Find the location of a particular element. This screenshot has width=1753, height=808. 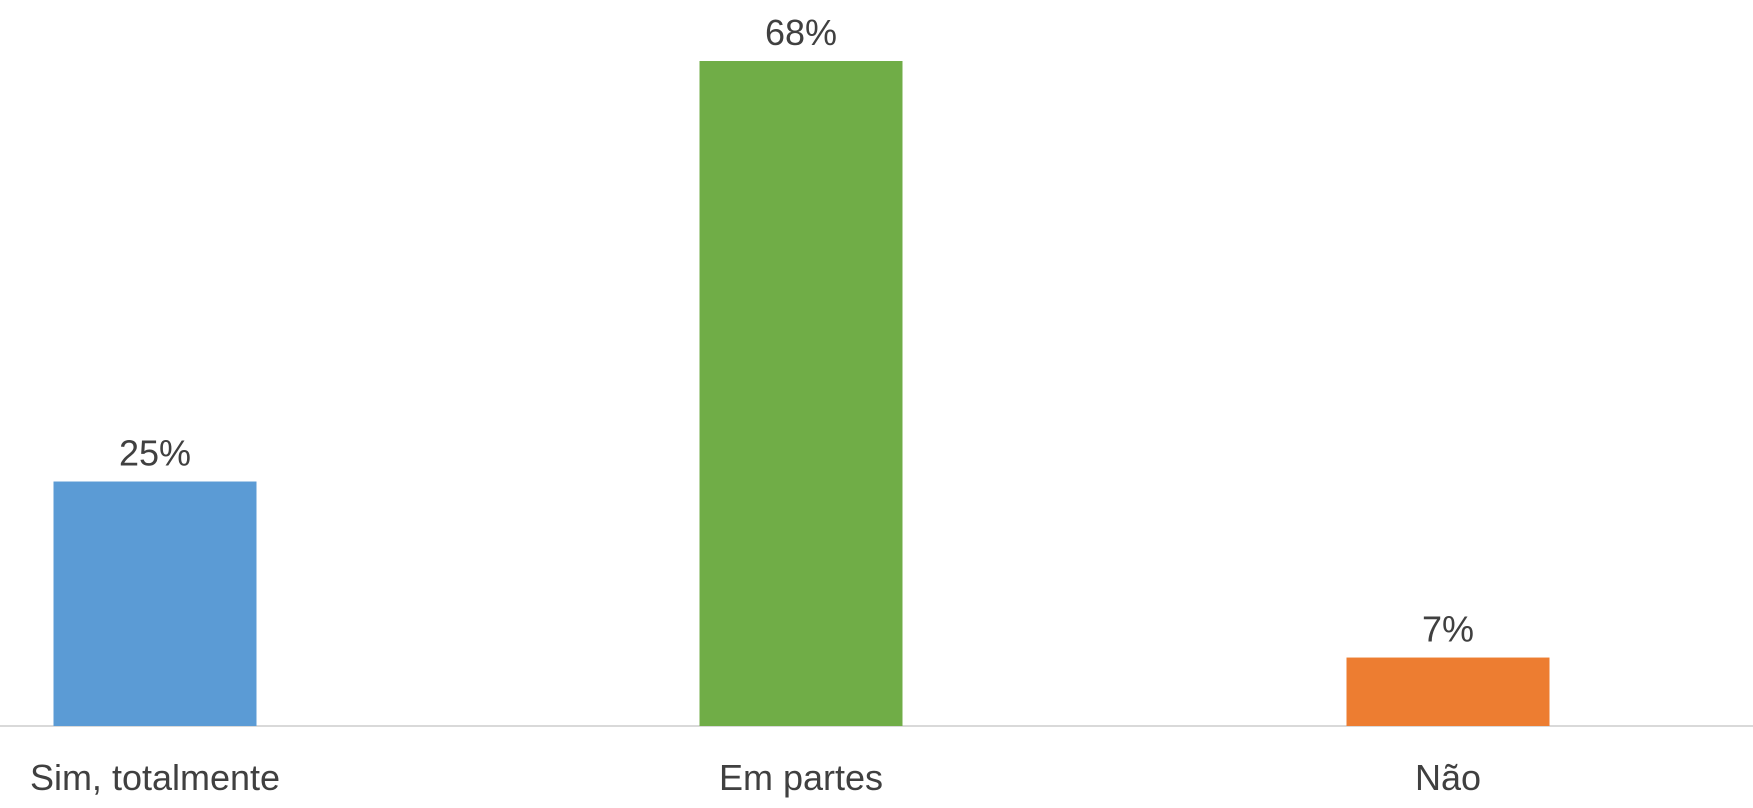

x-tick-label: Em partes is located at coordinates (801, 777).